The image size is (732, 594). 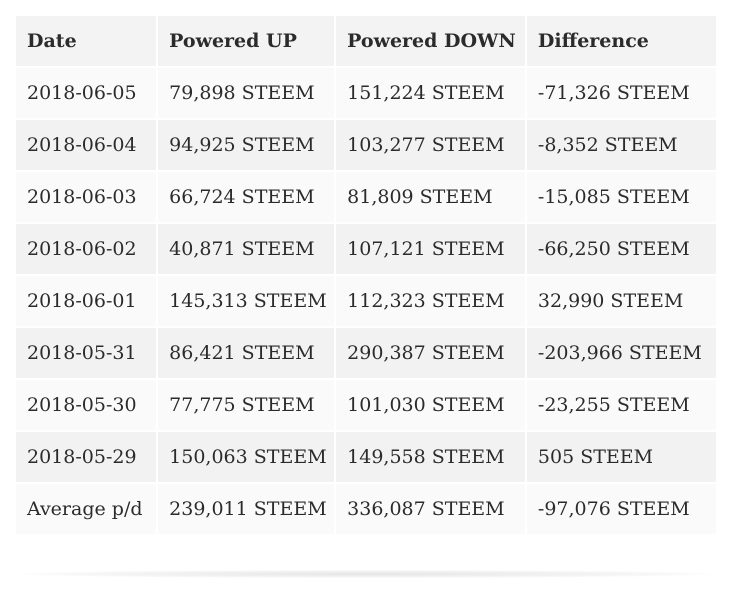 I want to click on cell-date: 2018-06-03, so click(x=86, y=197).